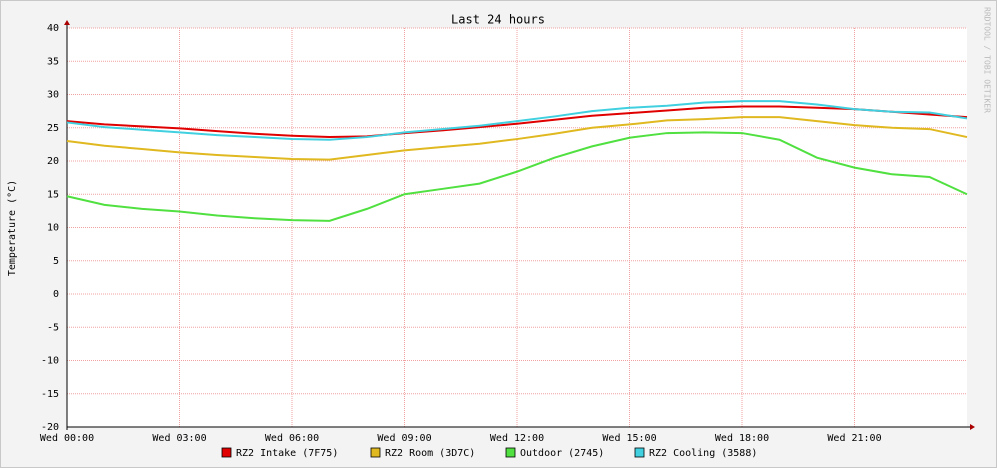  Describe the element at coordinates (53, 161) in the screenshot. I see `y-tick-label: 20` at that location.